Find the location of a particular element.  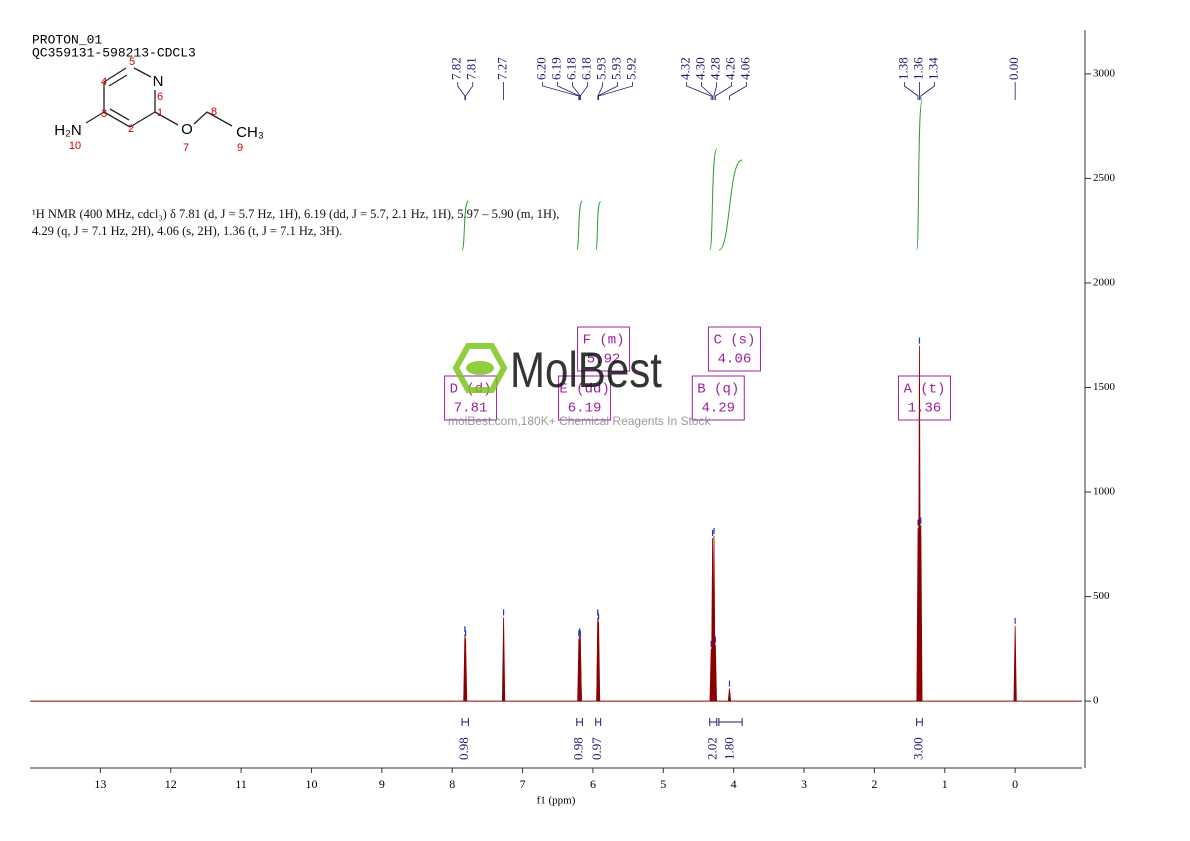

x-axis-label: f1 (ppm) is located at coordinates (556, 801).